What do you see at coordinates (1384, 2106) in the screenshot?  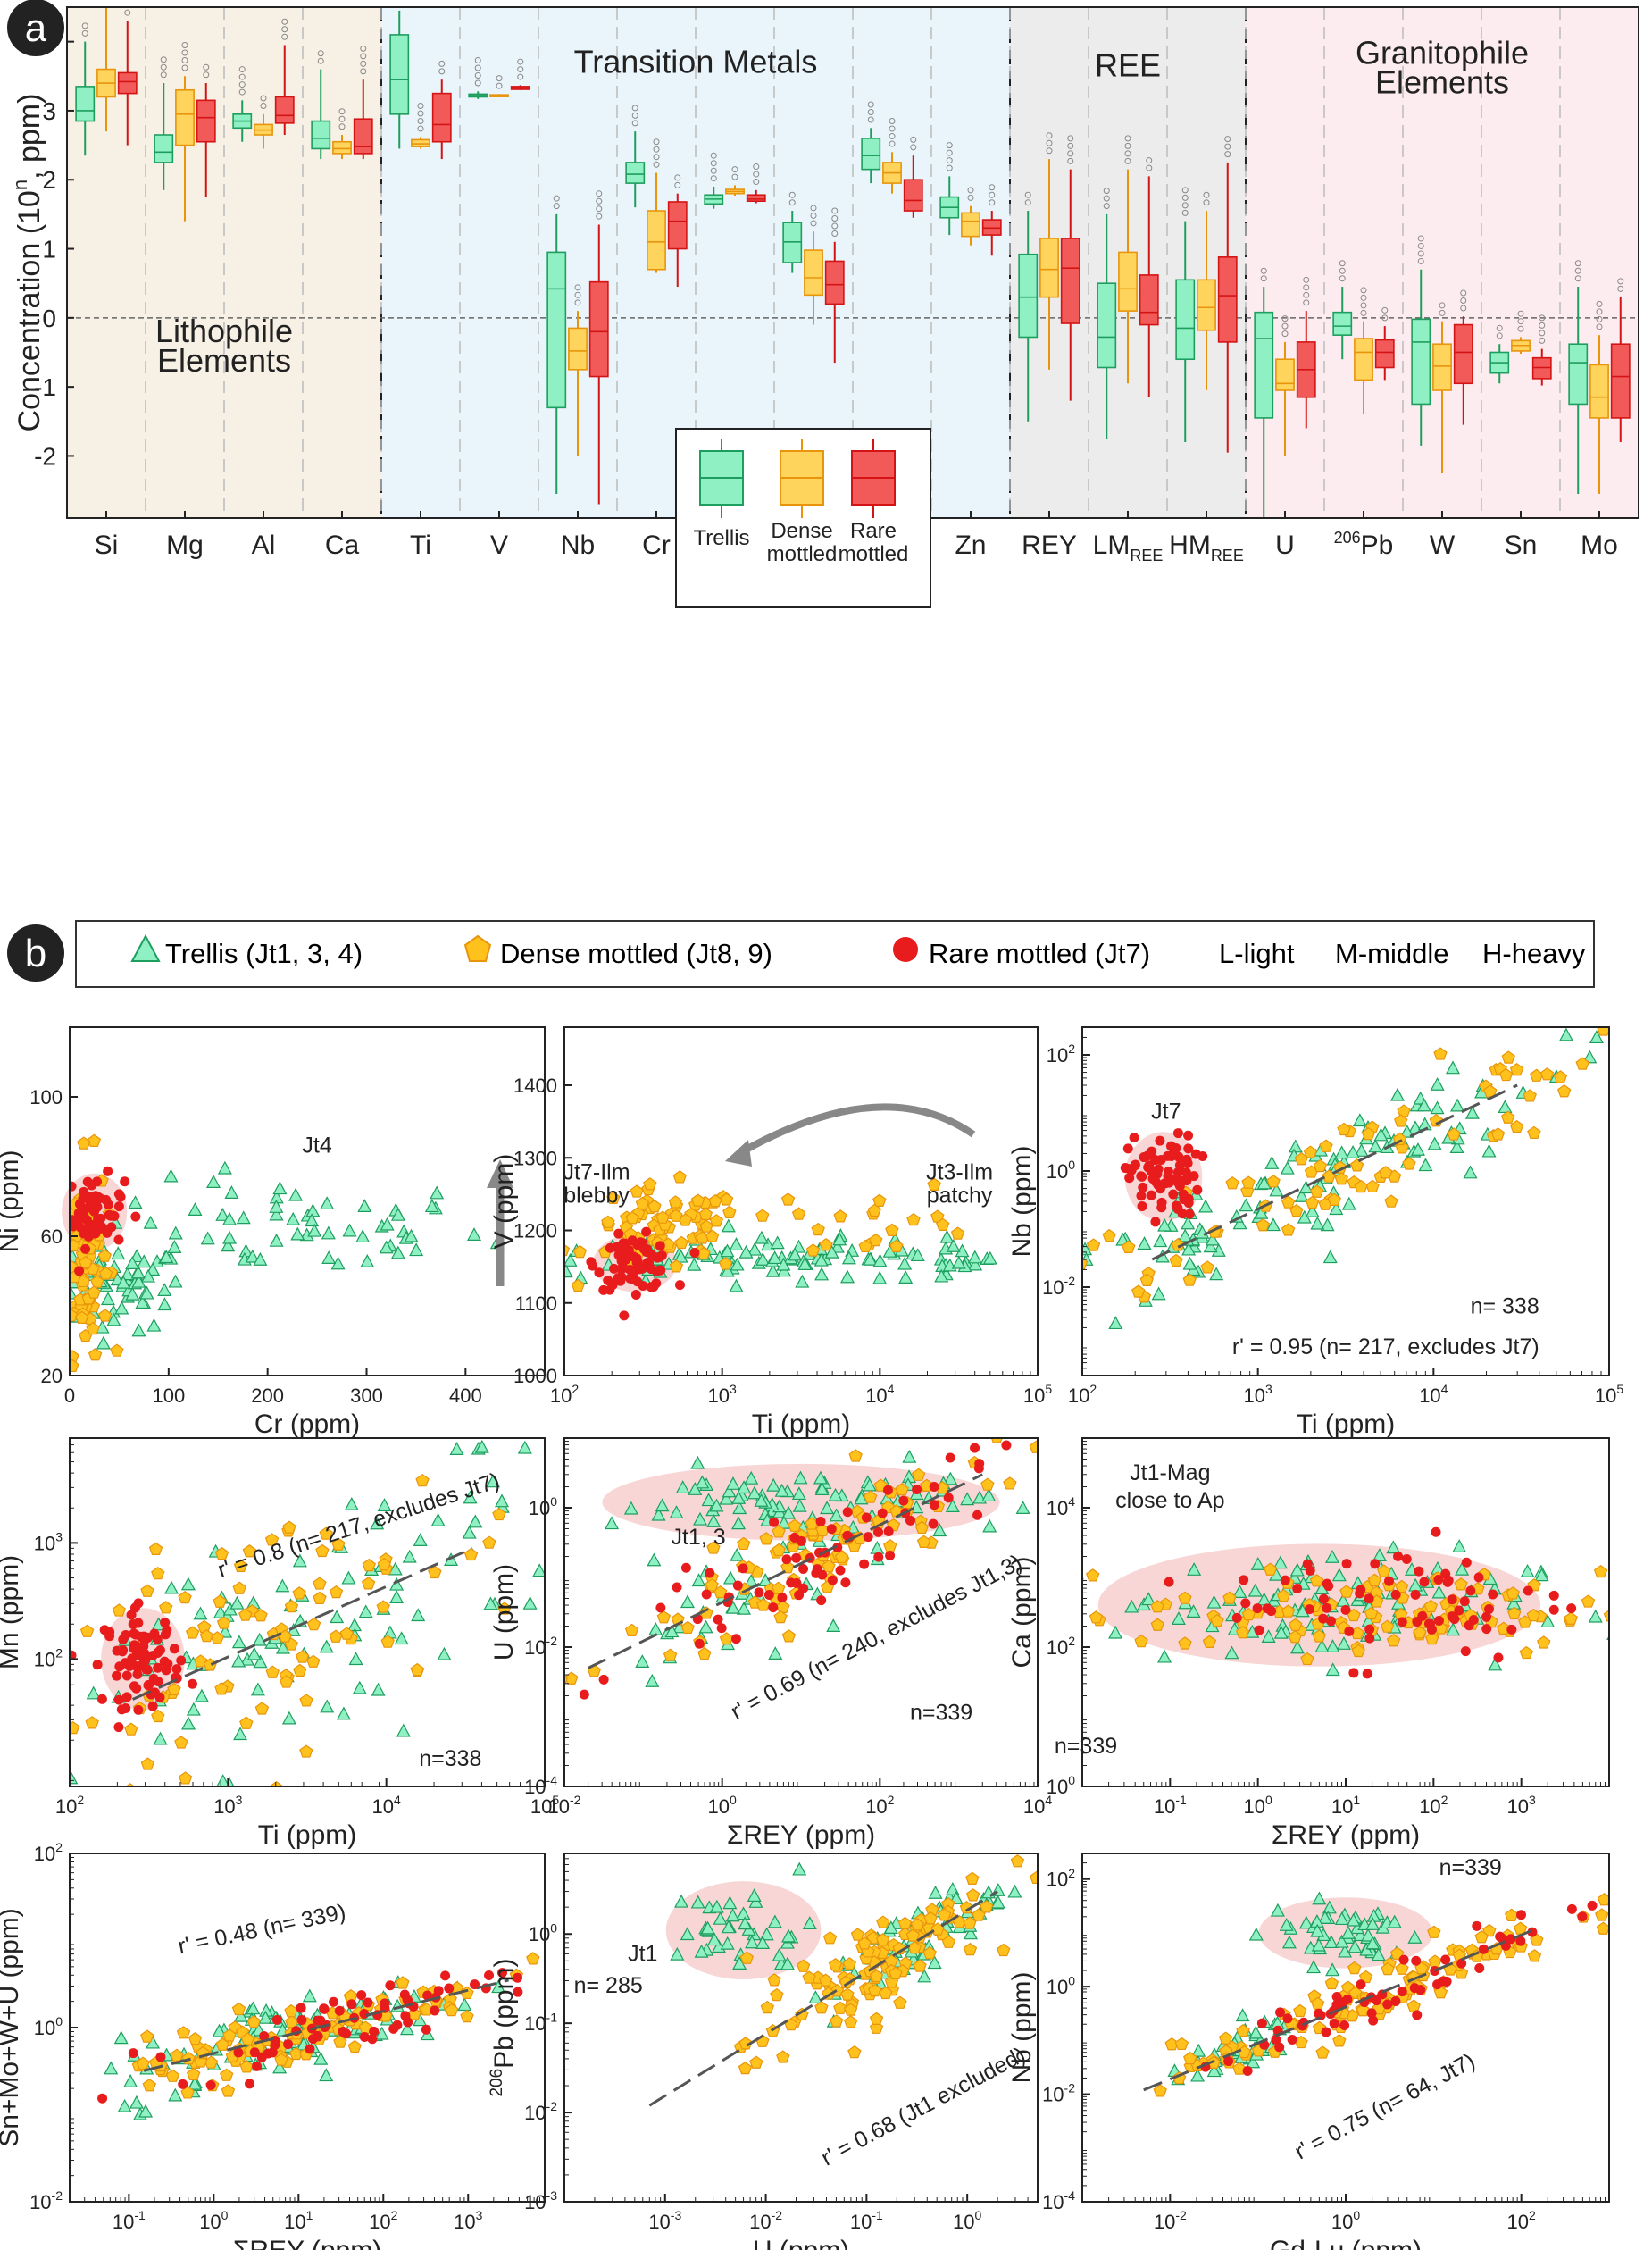 I see `annotation: r' = 0.75 (n= 64, Jt7)` at bounding box center [1384, 2106].